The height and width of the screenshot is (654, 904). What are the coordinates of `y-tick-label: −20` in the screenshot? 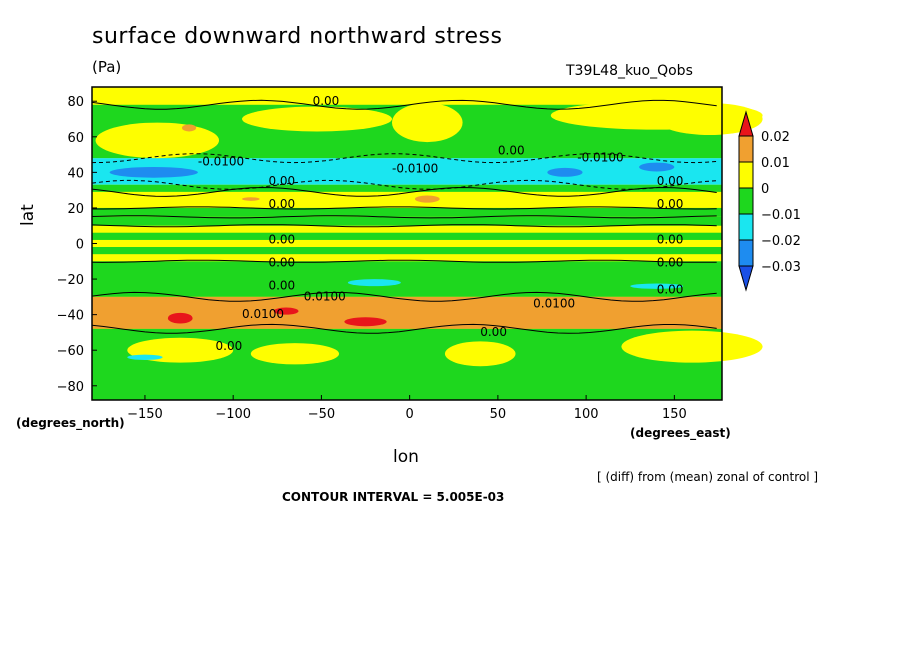 It's located at (70, 280).